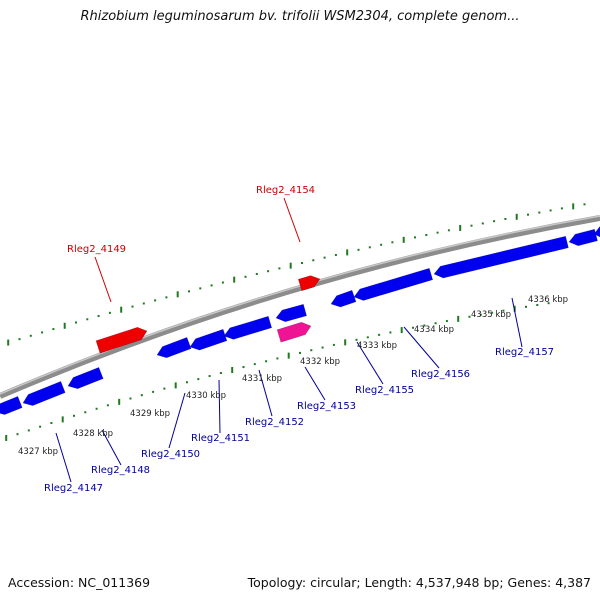  Describe the element at coordinates (274, 422) in the screenshot. I see `label-rleg2-4152: Rleg2_4152` at that location.